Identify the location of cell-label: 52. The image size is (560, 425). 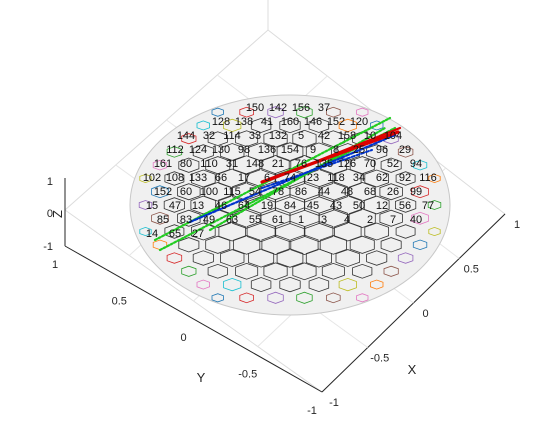
(393, 164).